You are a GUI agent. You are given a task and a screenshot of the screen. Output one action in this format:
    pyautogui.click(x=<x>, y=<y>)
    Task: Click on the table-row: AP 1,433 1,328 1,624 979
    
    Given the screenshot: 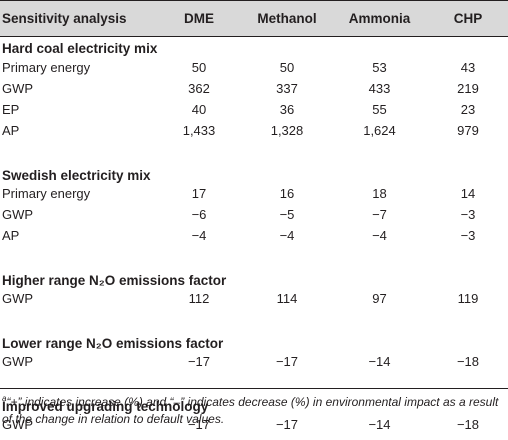 What is the action you would take?
    pyautogui.click(x=254, y=130)
    